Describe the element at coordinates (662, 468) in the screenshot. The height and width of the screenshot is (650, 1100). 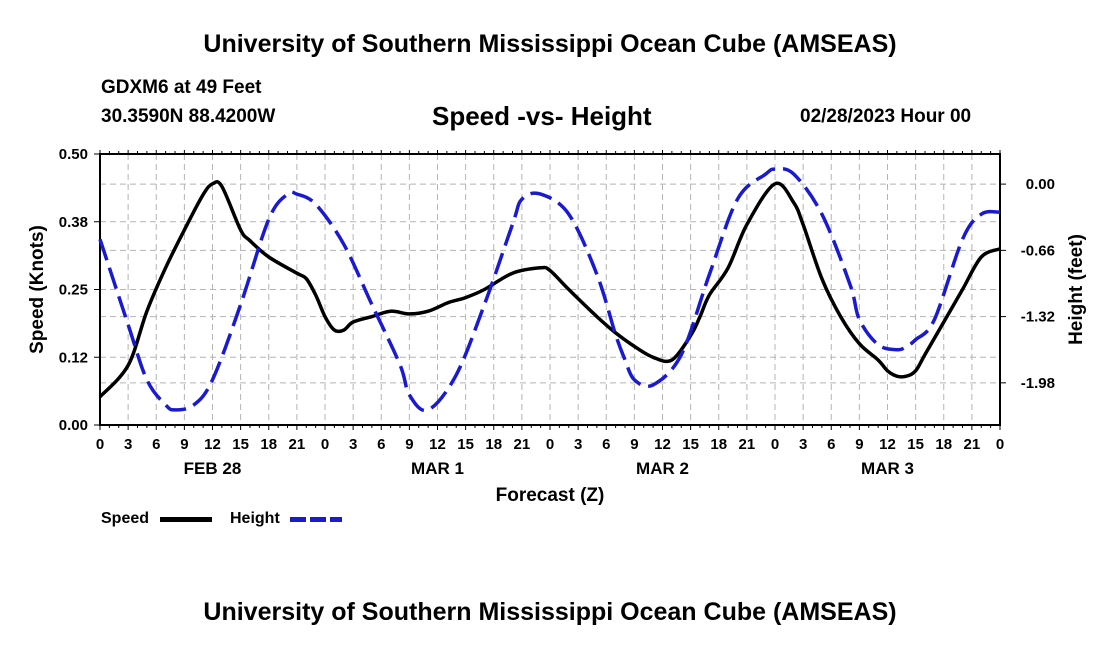
I see `date-label: MAR 2` at that location.